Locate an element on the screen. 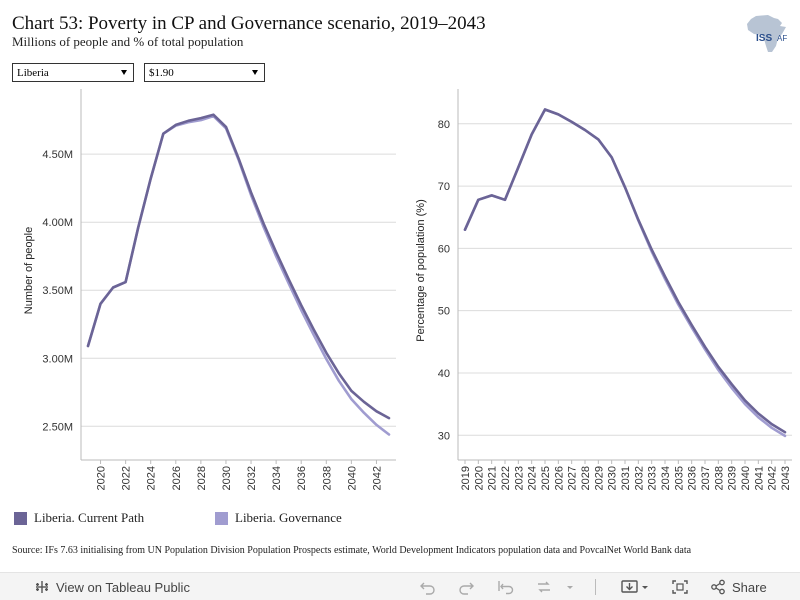 The height and width of the screenshot is (600, 800). right-chart-x-tick-label: 2032 is located at coordinates (639, 478).